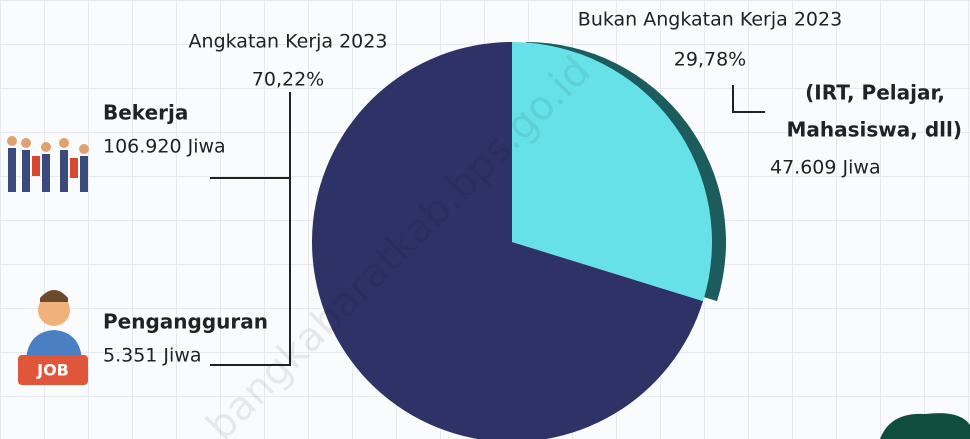 This screenshot has width=970, height=439. What do you see at coordinates (710, 60) in the screenshot?
I see `slice-value: 29,78%` at bounding box center [710, 60].